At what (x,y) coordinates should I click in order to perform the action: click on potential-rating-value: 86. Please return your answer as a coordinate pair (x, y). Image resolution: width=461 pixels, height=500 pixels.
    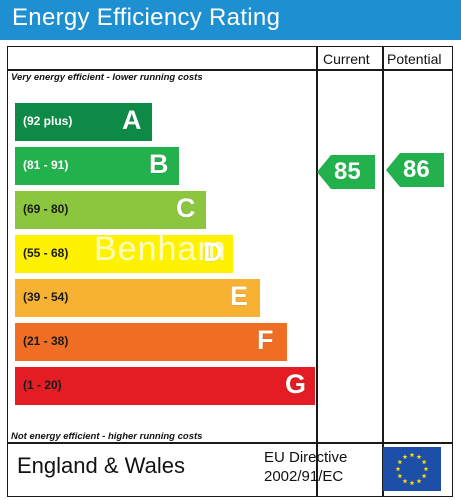
    Looking at the image, I should click on (416, 169).